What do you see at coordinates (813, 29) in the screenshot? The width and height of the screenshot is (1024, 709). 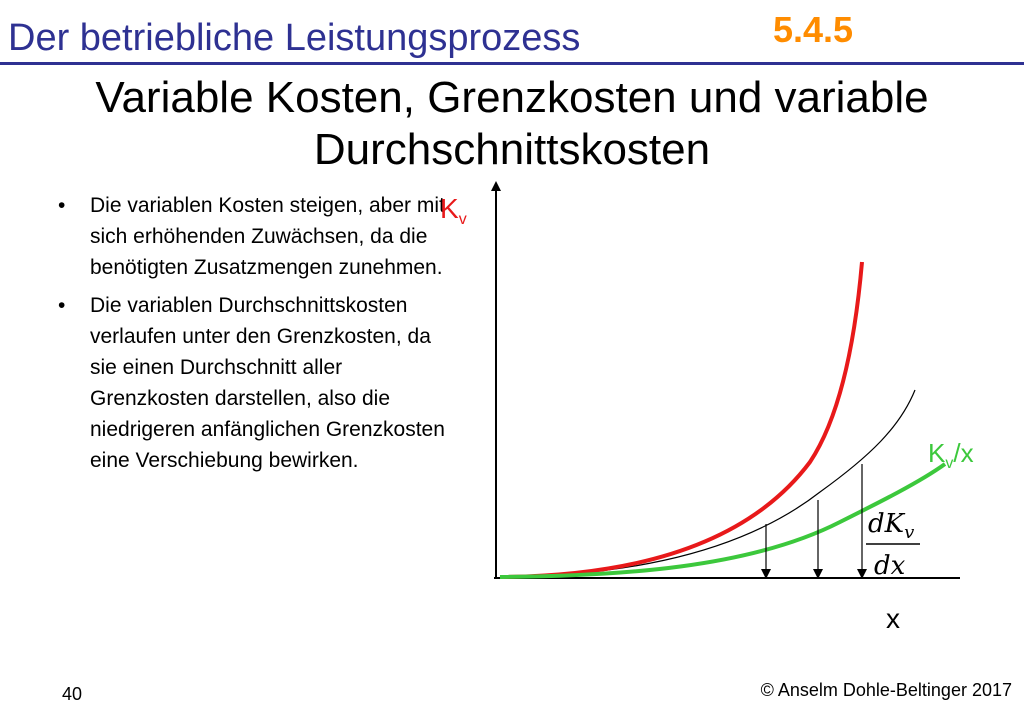 I see `section-number: 5.4.5` at bounding box center [813, 29].